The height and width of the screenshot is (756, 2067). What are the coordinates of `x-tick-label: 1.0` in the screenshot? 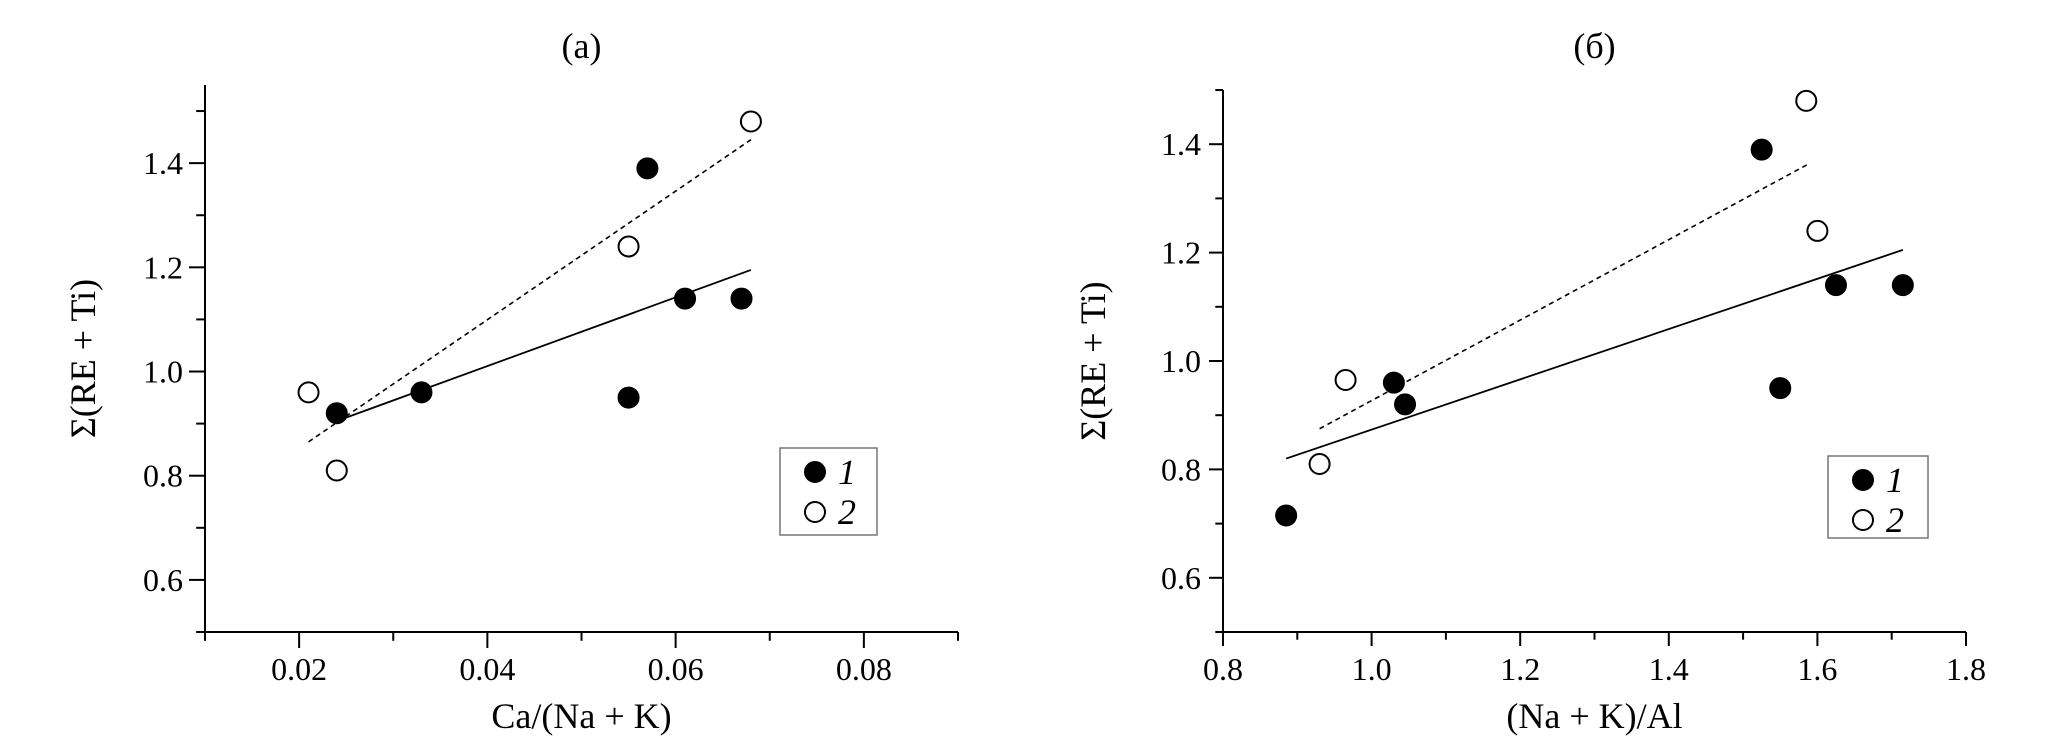 It's located at (1372, 669).